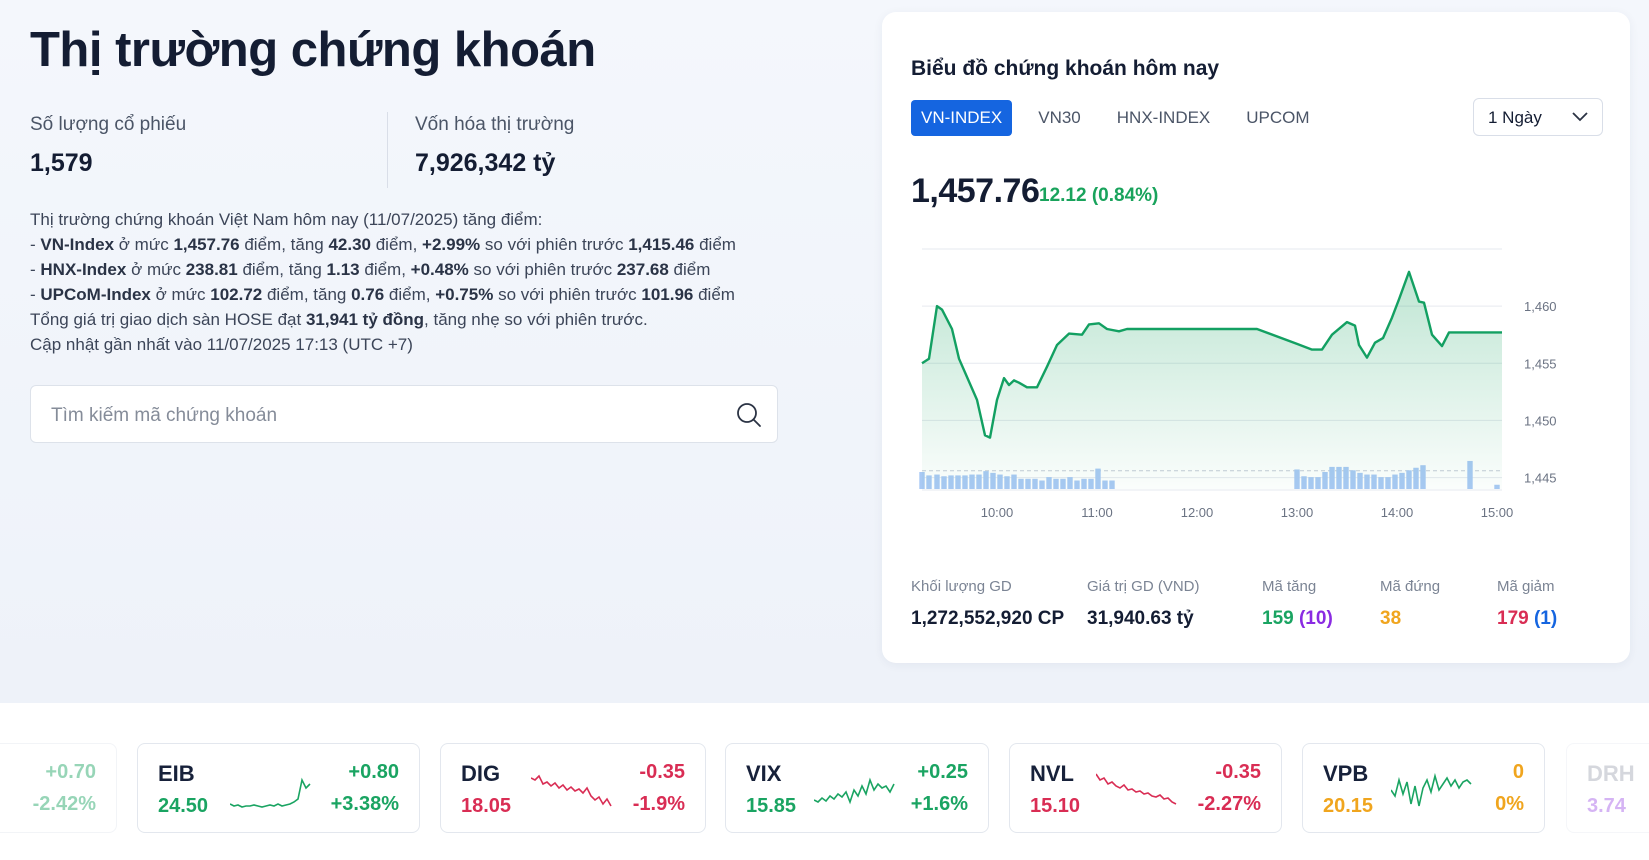 Image resolution: width=1649 pixels, height=860 pixels. What do you see at coordinates (1410, 586) in the screenshot?
I see `metric-label: Mã đứng` at bounding box center [1410, 586].